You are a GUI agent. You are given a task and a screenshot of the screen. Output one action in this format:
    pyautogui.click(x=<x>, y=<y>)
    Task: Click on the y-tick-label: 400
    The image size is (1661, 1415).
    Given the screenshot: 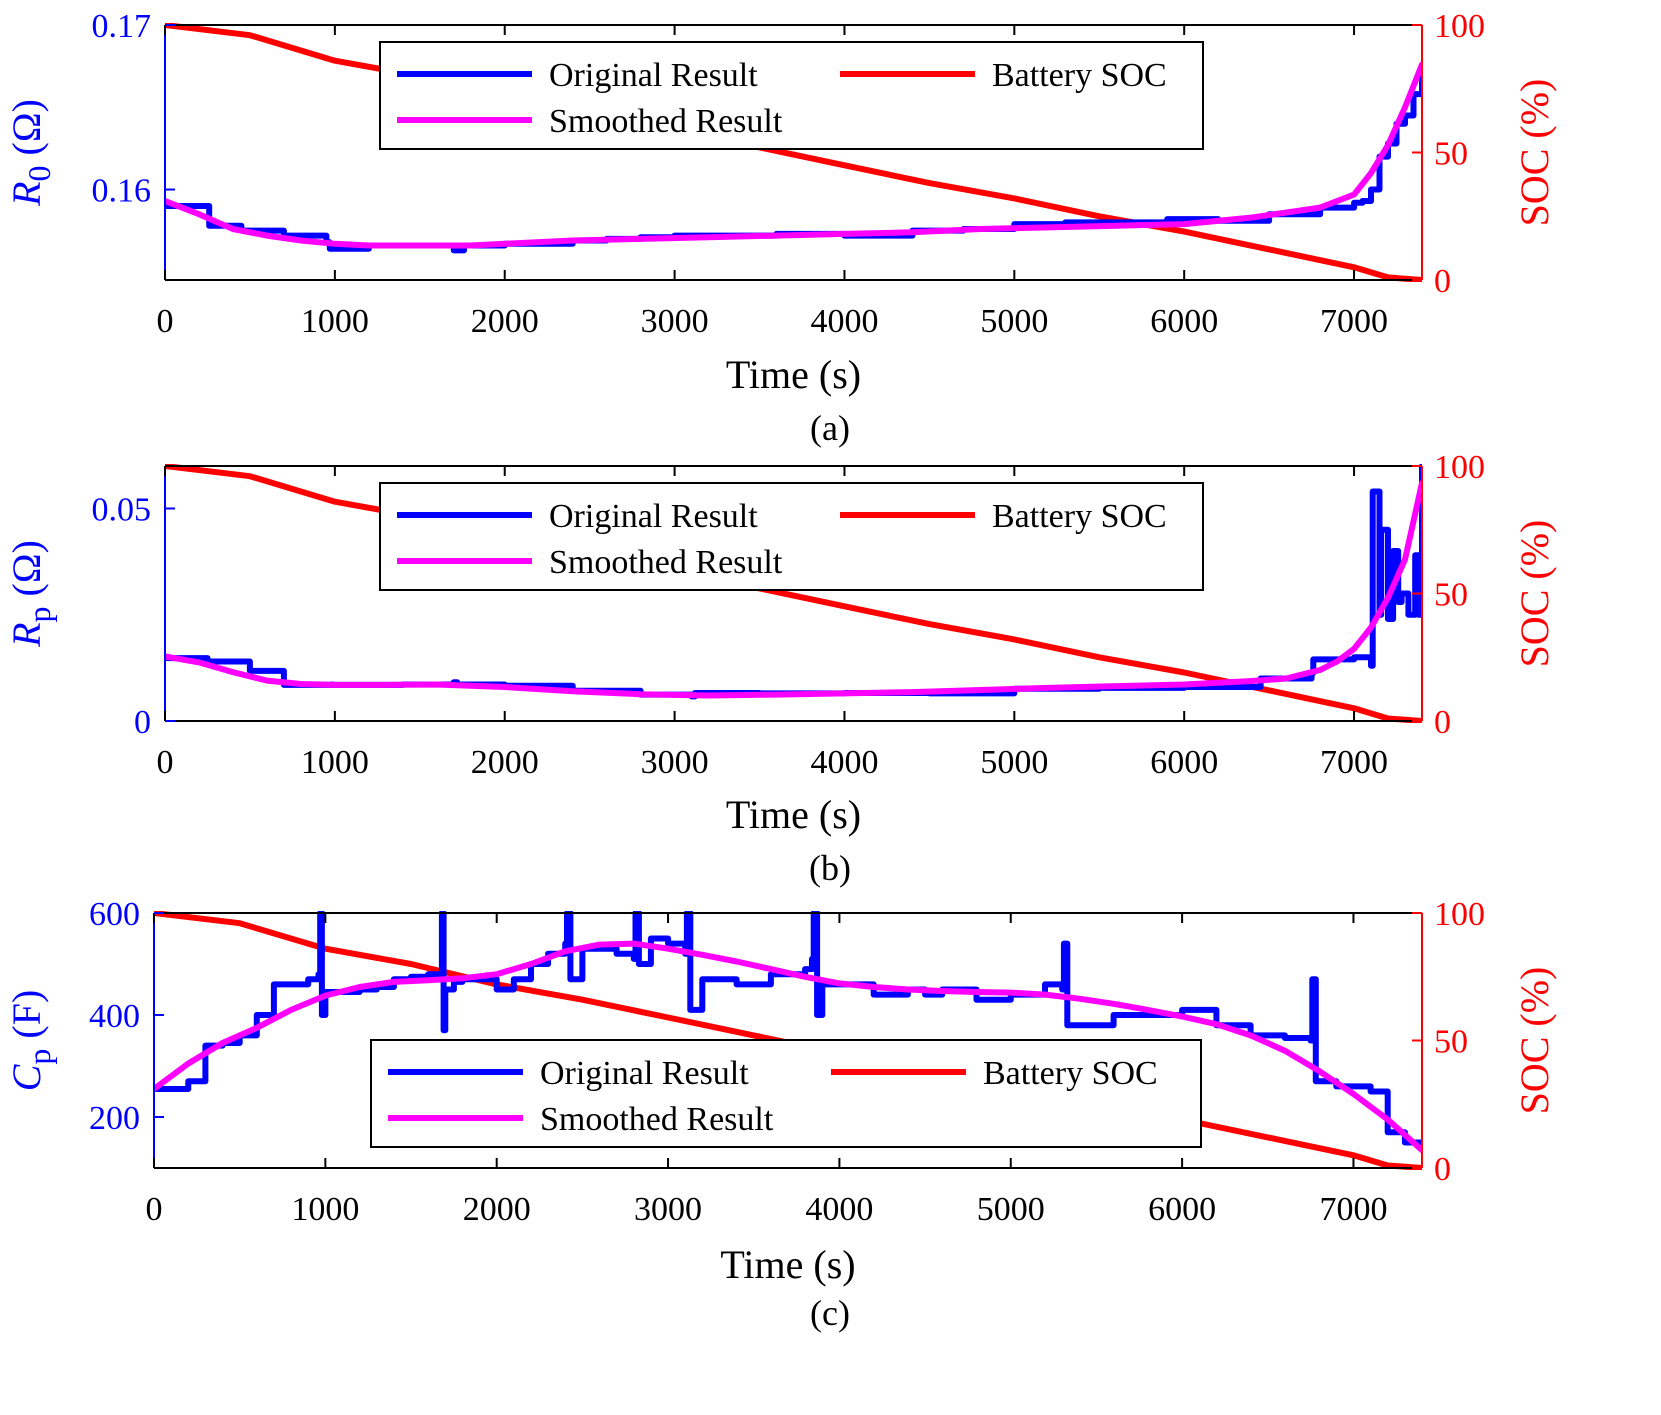 What is the action you would take?
    pyautogui.click(x=114, y=1016)
    